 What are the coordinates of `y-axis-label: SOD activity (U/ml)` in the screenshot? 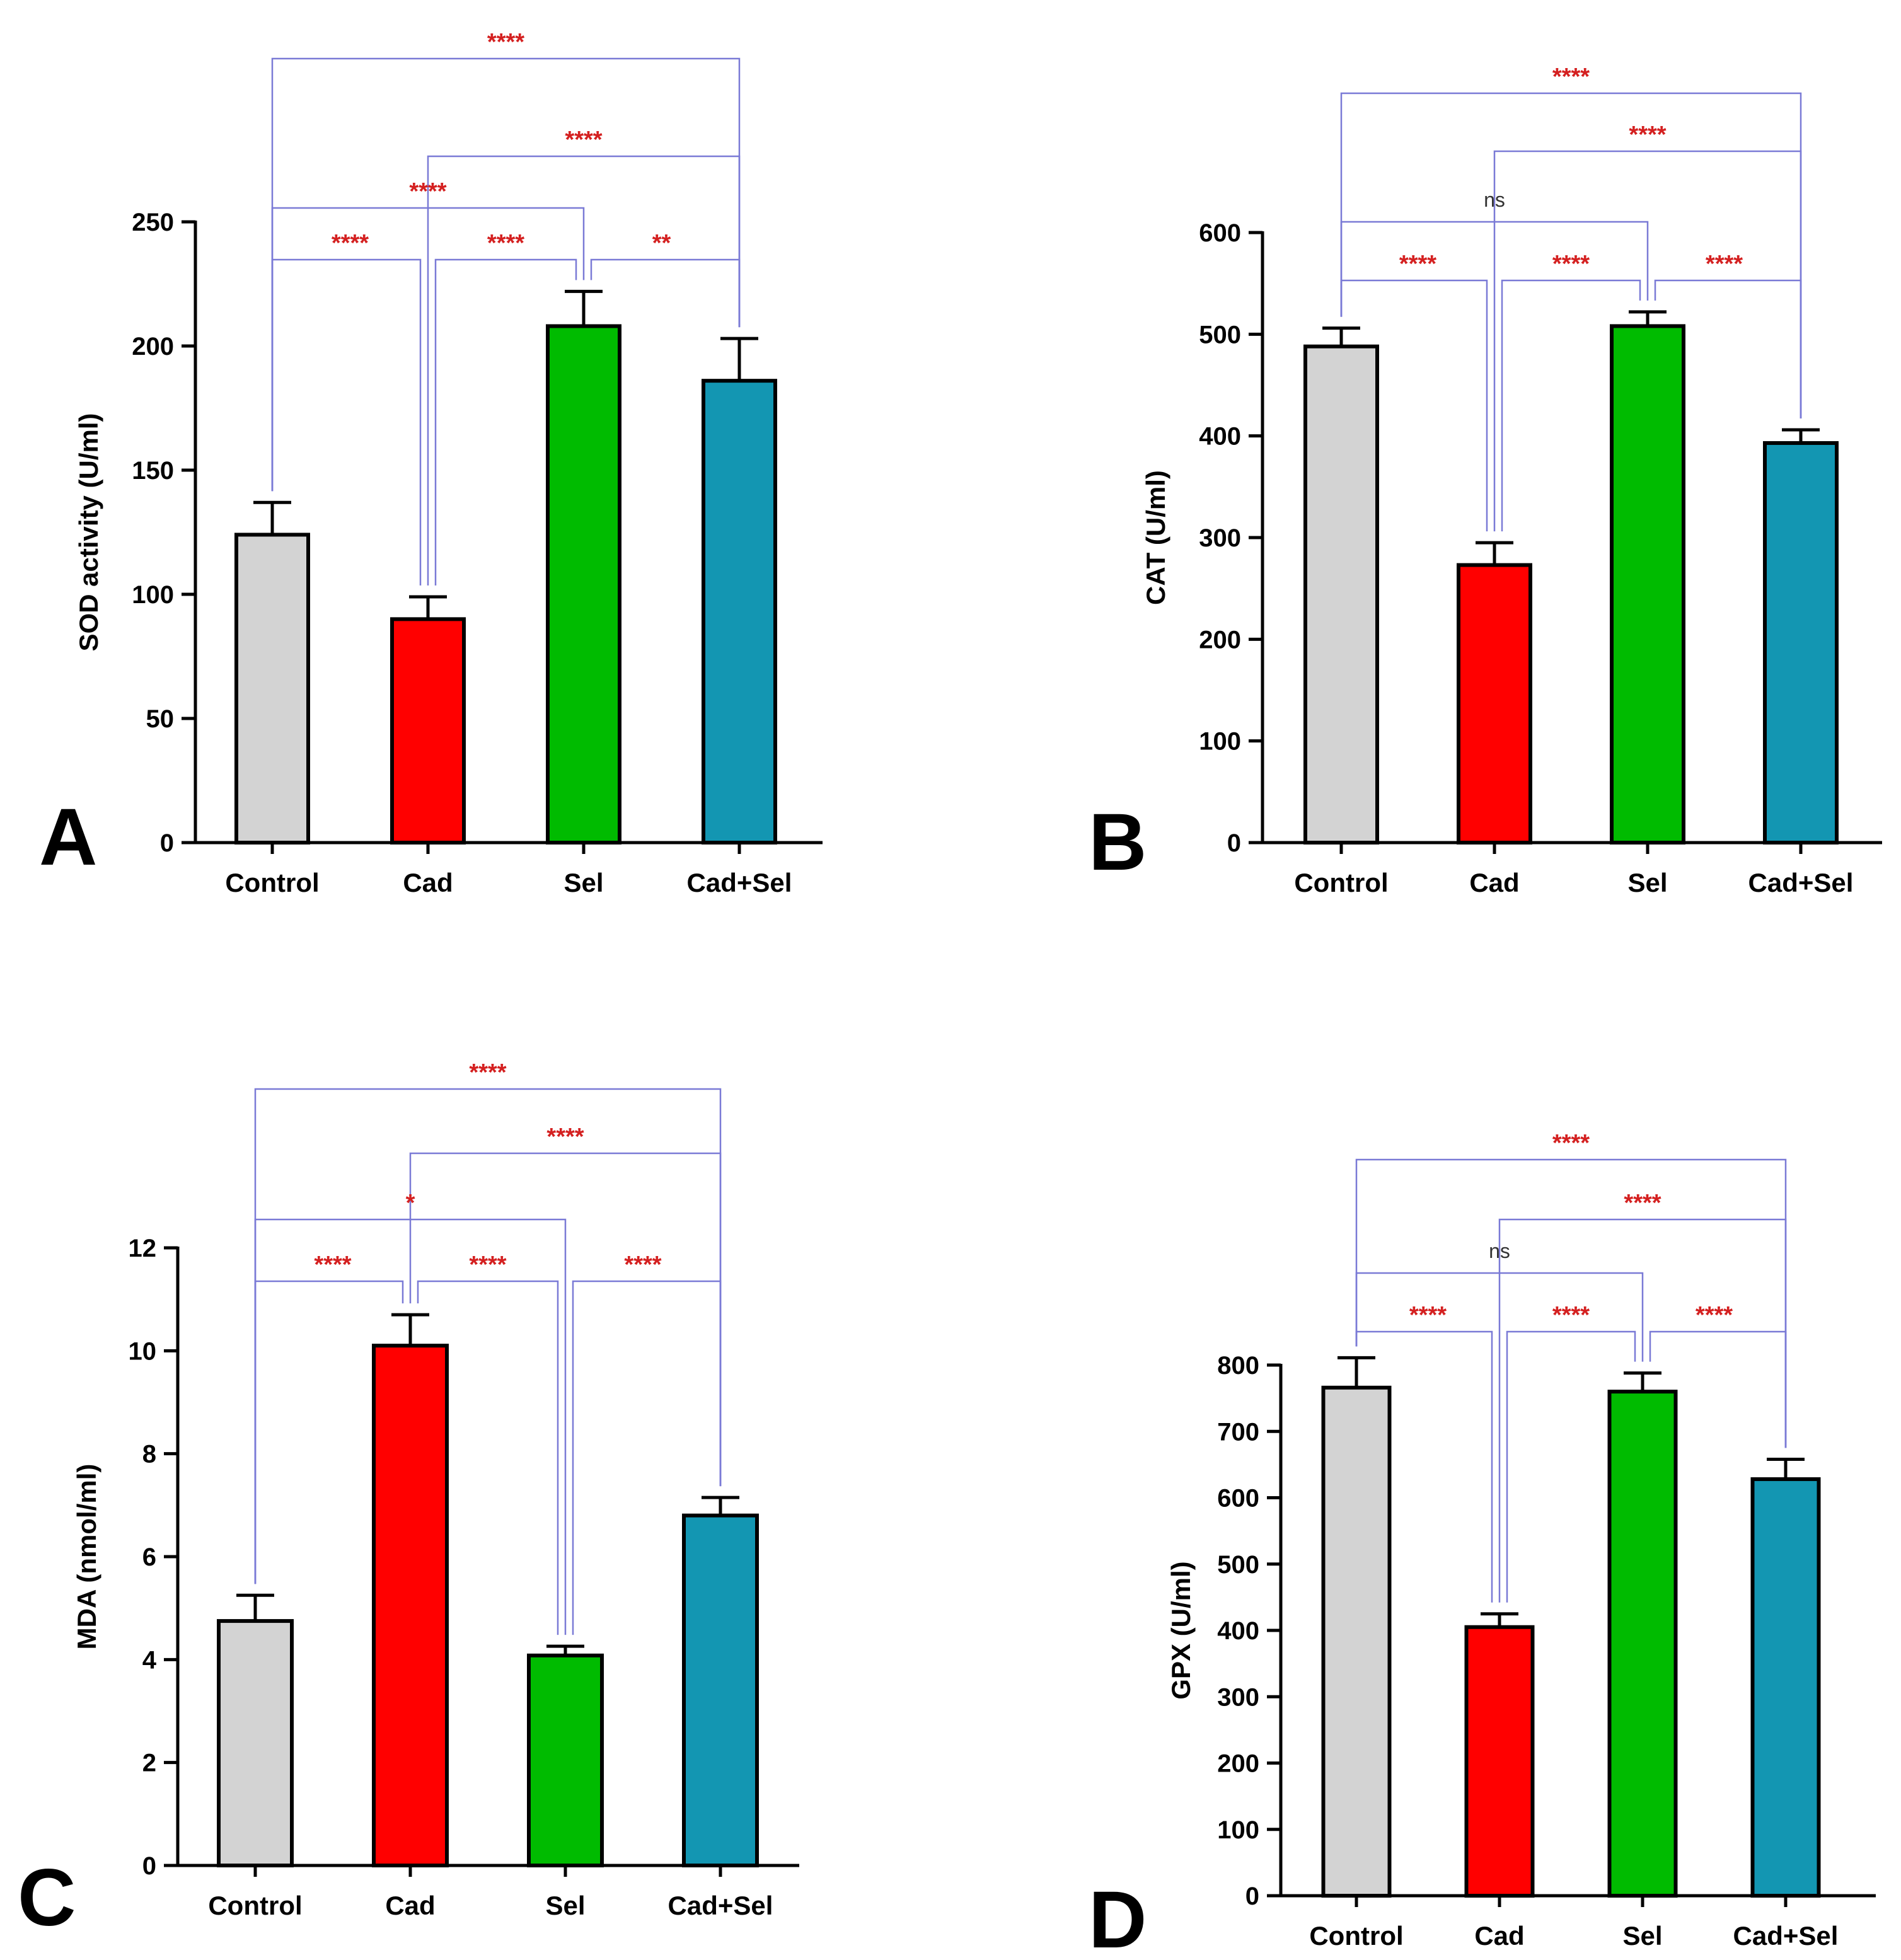 It's located at (89, 532).